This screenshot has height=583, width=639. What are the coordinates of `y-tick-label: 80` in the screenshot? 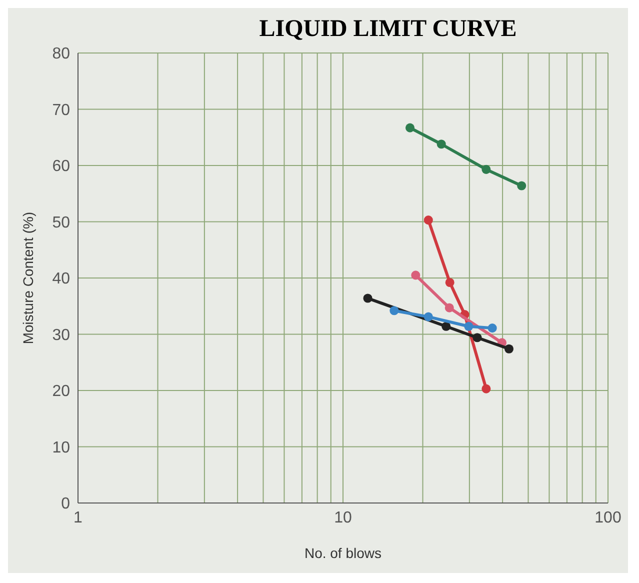 It's located at (61, 54).